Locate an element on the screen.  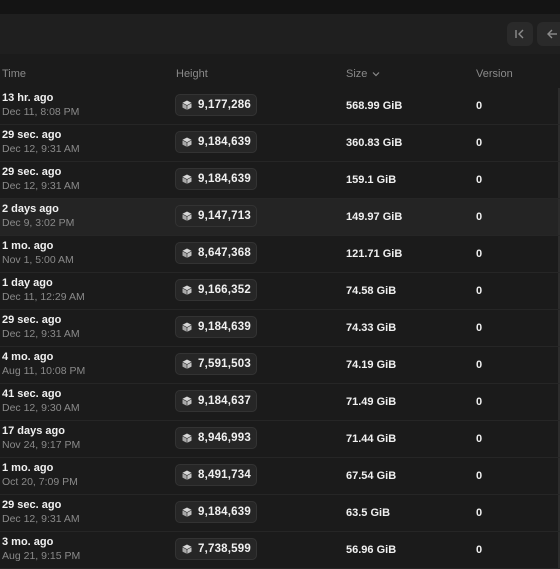
height-badge: 9,166,352 is located at coordinates (216, 290).